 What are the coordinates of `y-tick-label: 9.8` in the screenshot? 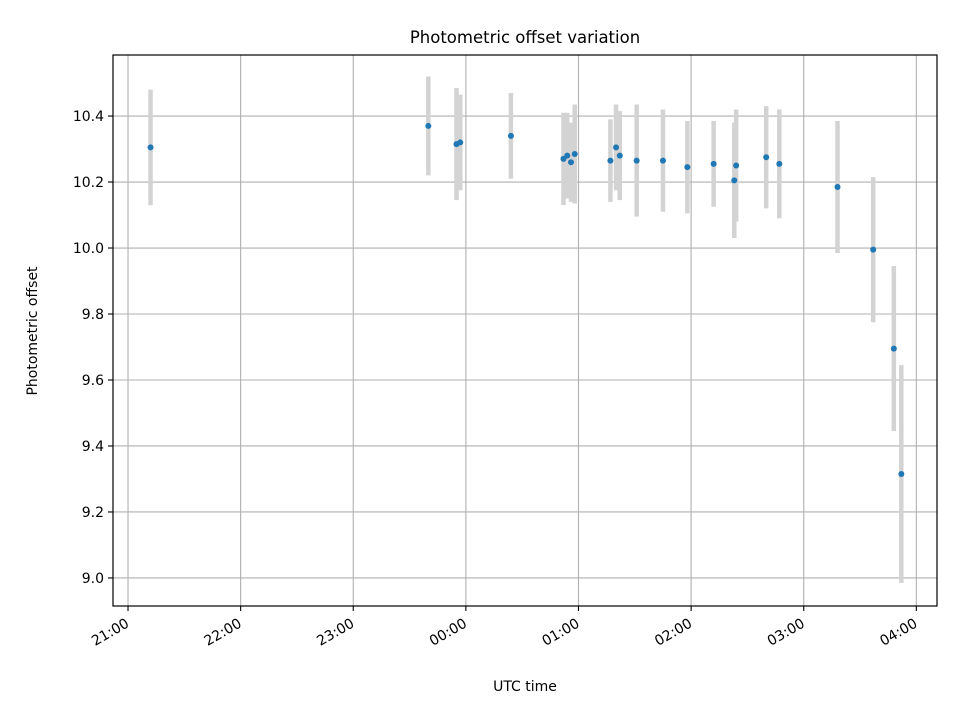 It's located at (93, 315).